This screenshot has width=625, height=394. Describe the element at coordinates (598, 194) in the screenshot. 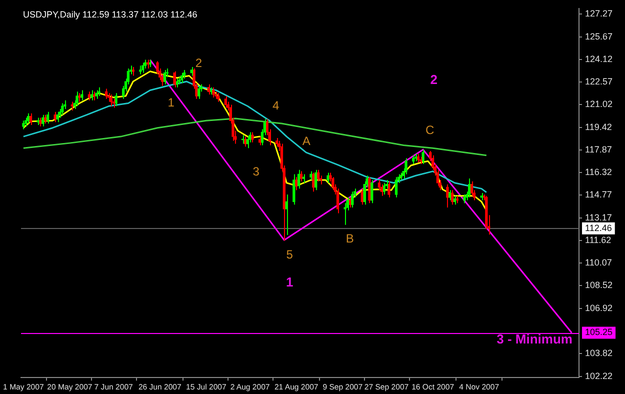

I see `y-tick-label: 114.77` at that location.